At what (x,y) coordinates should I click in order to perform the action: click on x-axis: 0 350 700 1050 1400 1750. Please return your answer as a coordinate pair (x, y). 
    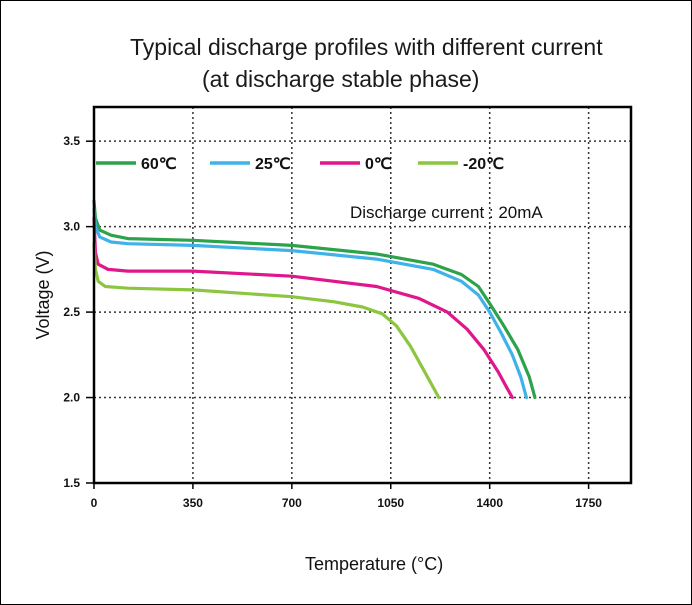
    Looking at the image, I should click on (346, 496).